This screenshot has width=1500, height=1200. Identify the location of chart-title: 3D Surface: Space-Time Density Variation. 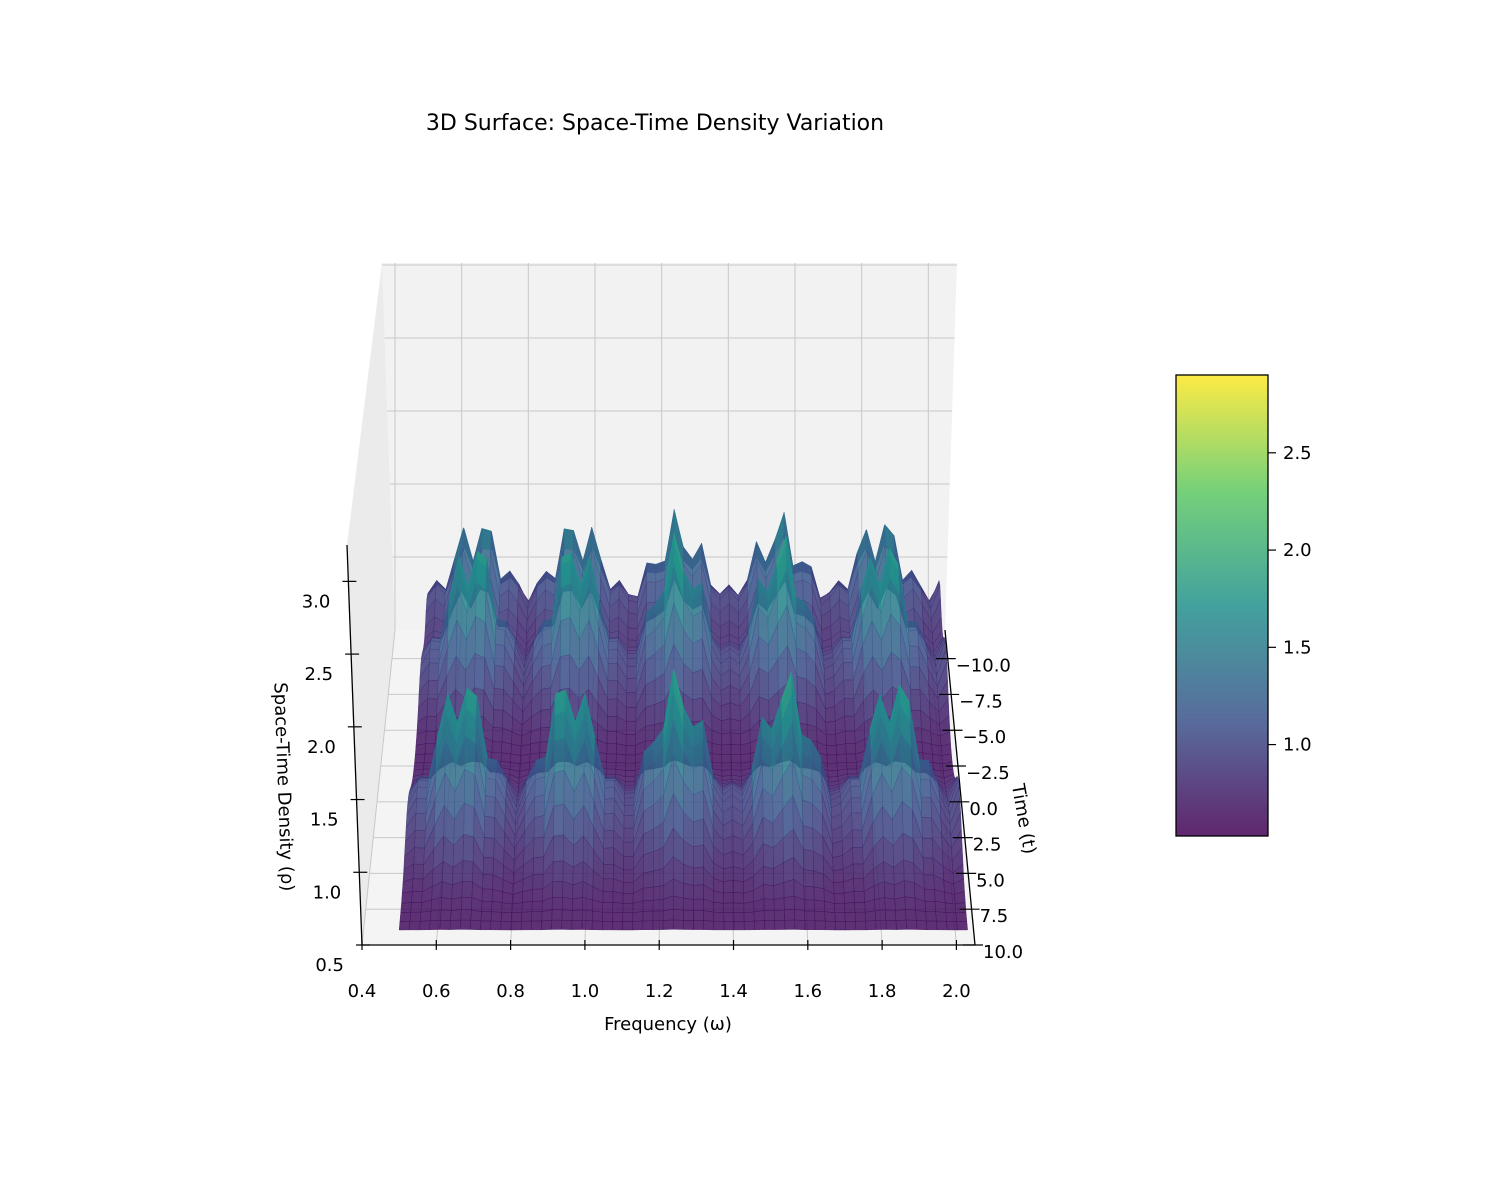
(655, 123).